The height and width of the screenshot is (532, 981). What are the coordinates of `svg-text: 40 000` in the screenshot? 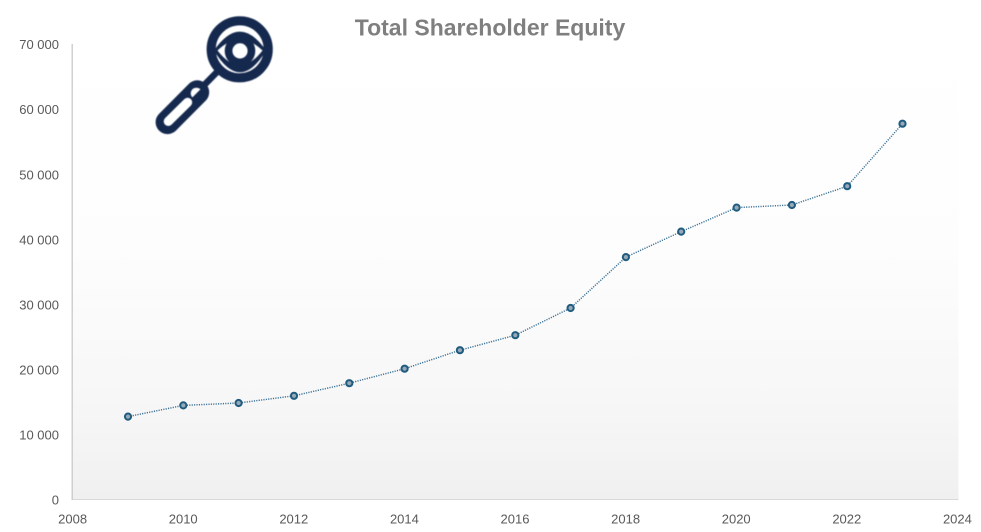 It's located at (39, 239).